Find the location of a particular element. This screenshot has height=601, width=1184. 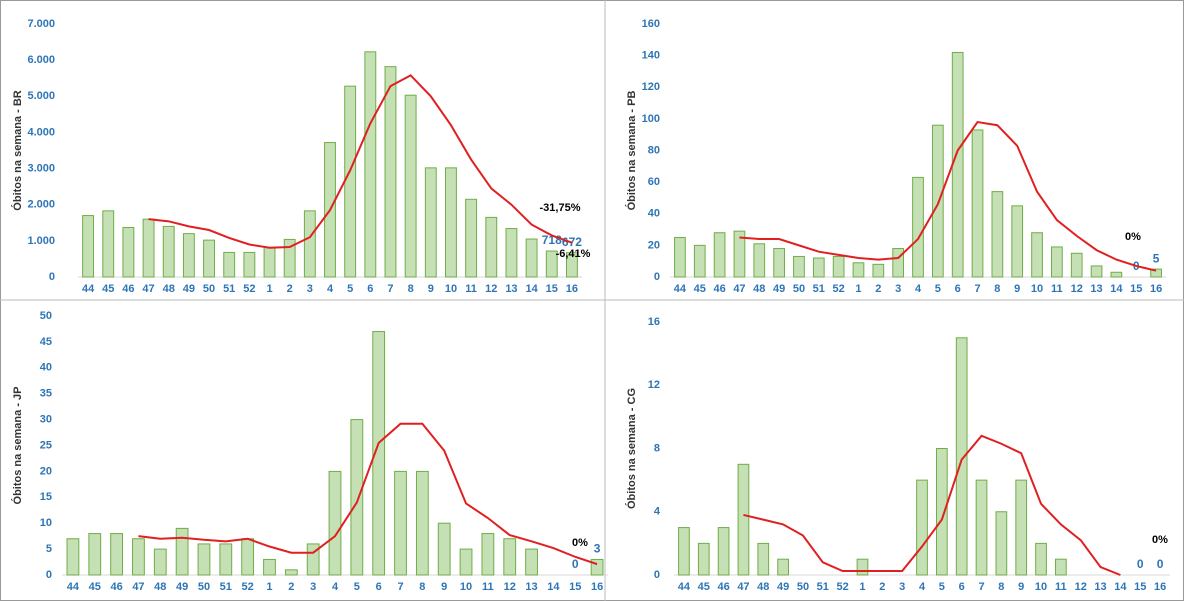

x-tick-label: 47 is located at coordinates (739, 289).